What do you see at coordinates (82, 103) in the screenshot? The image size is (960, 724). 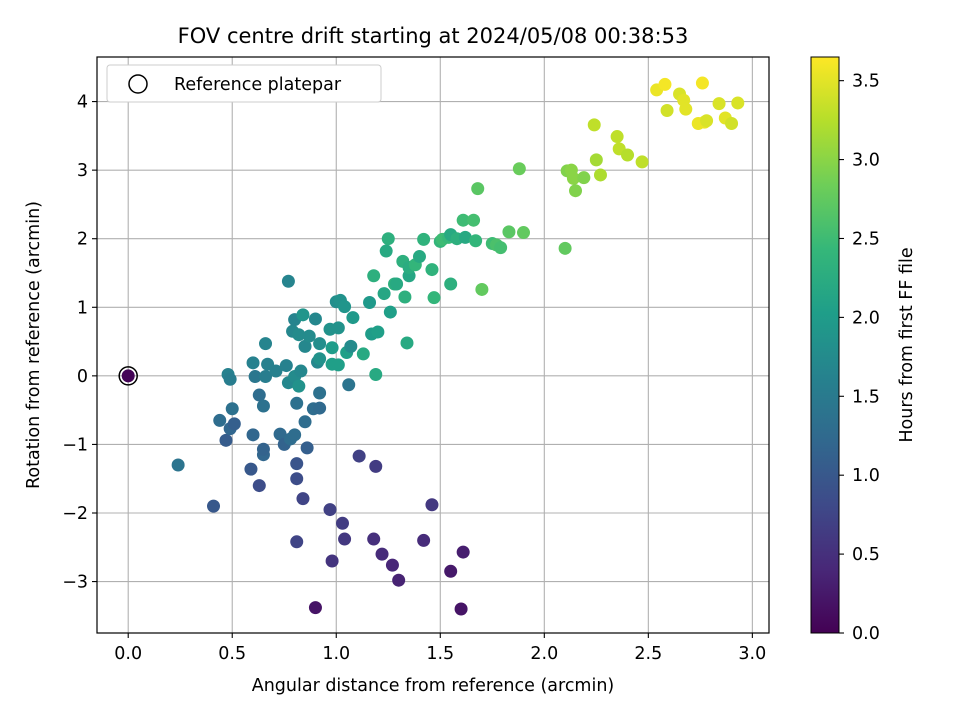 I see `y-tick-label: 4` at bounding box center [82, 103].